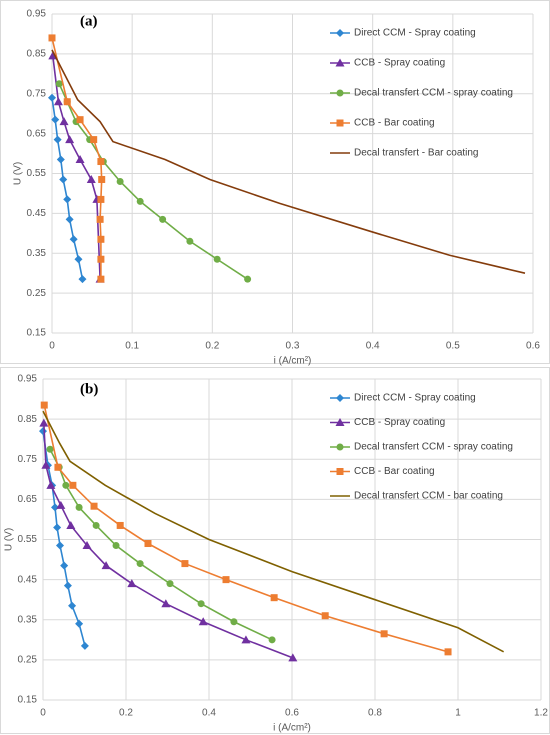  I want to click on y-tick-label: 0.95, so click(37, 14).